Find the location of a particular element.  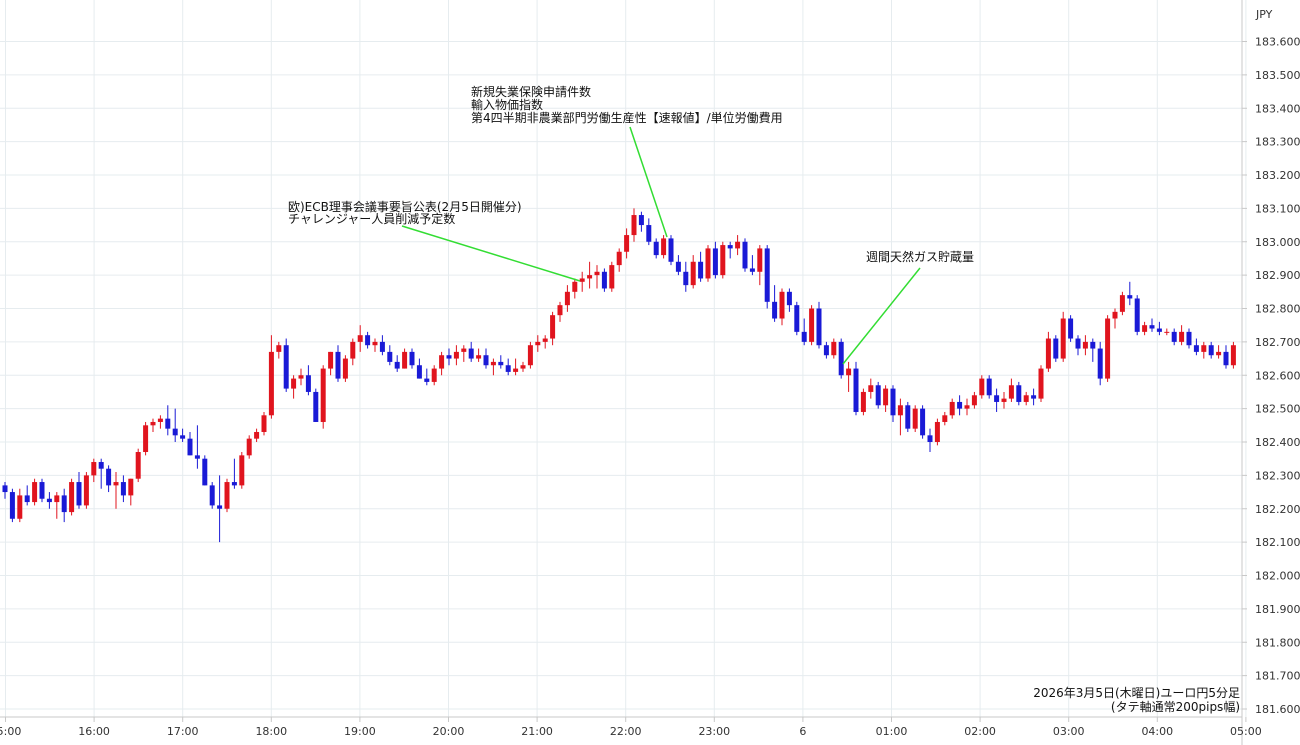

chart-caption-line1: 2026年3月5日(木曜日)ユーロ円5分足 is located at coordinates (1136, 693).